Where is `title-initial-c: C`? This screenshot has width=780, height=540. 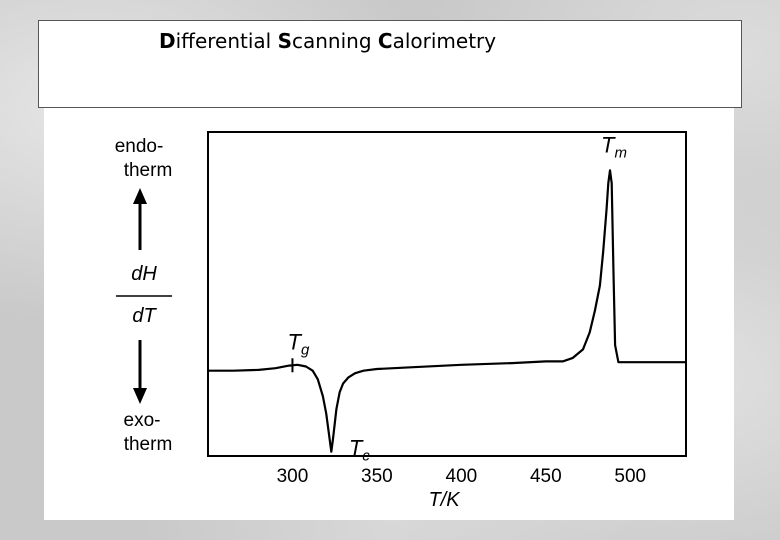
title-initial-c: C is located at coordinates (385, 41).